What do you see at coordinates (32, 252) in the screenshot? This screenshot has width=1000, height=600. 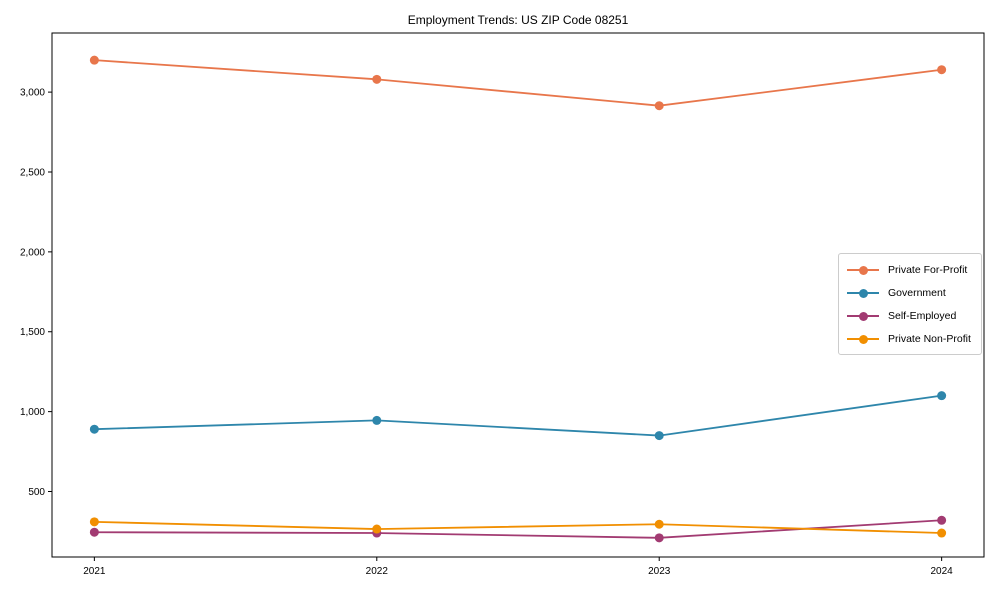 I see `y-axis-tick-label: 2,000` at bounding box center [32, 252].